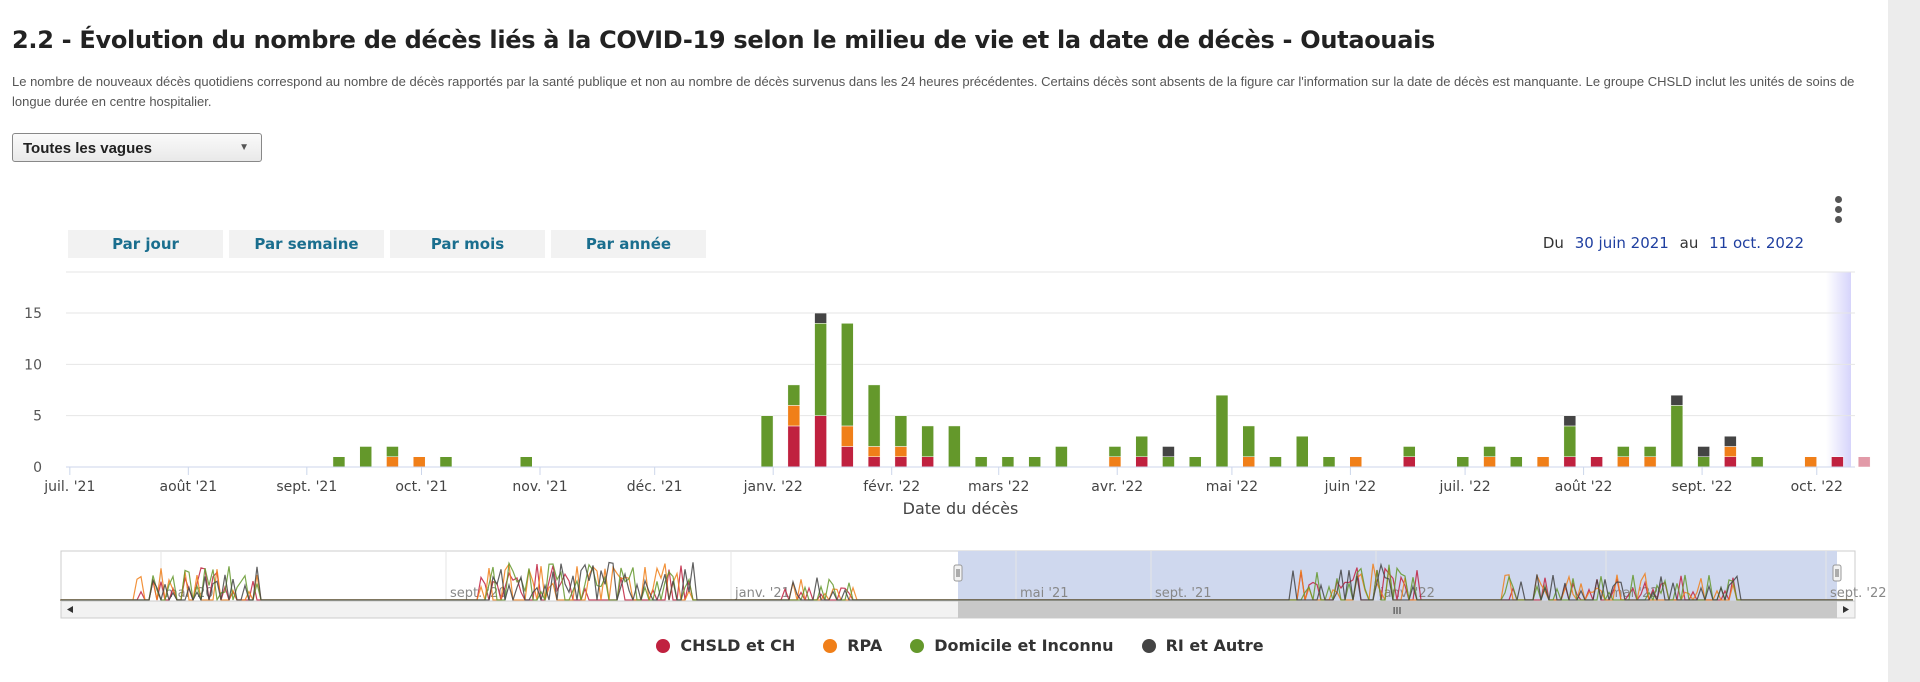 The width and height of the screenshot is (1920, 682). I want to click on y-tick-label: 15, so click(33, 314).